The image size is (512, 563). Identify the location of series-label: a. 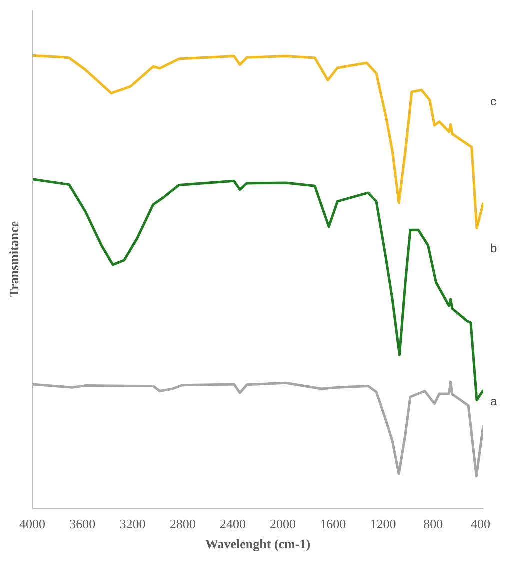
(494, 401).